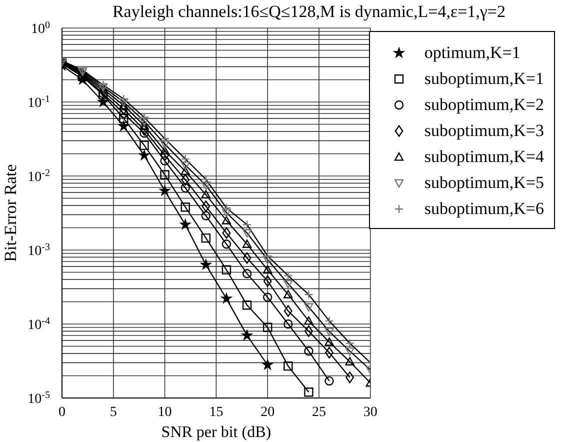 The width and height of the screenshot is (576, 442). Describe the element at coordinates (39, 176) in the screenshot. I see `y-tick-label: 10$^{-2}$` at that location.